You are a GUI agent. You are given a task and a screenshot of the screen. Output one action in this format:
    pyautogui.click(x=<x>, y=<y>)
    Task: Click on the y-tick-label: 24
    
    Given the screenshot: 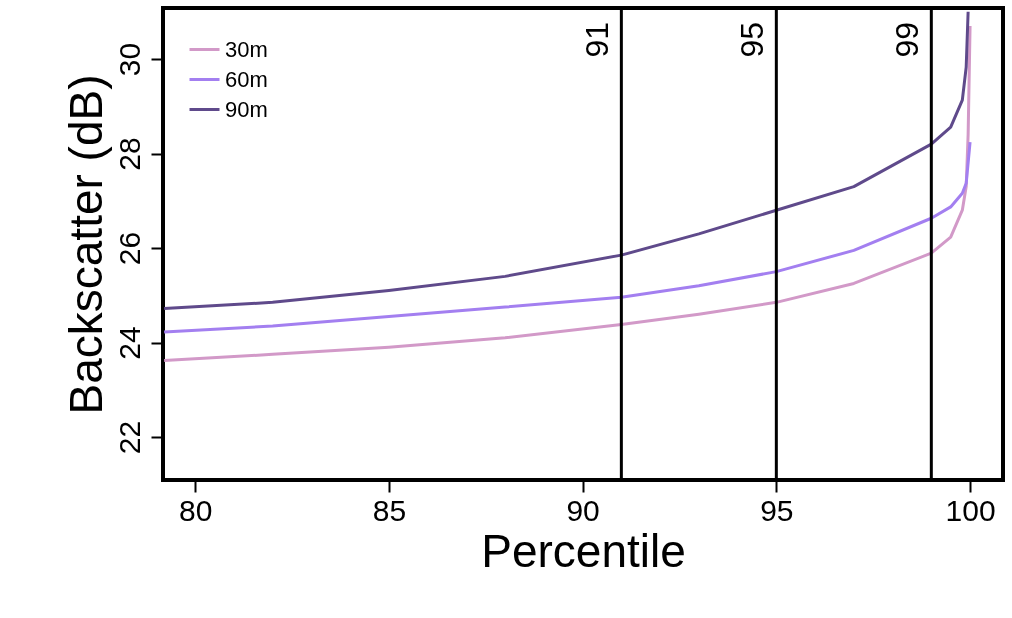 What is the action you would take?
    pyautogui.click(x=129, y=343)
    